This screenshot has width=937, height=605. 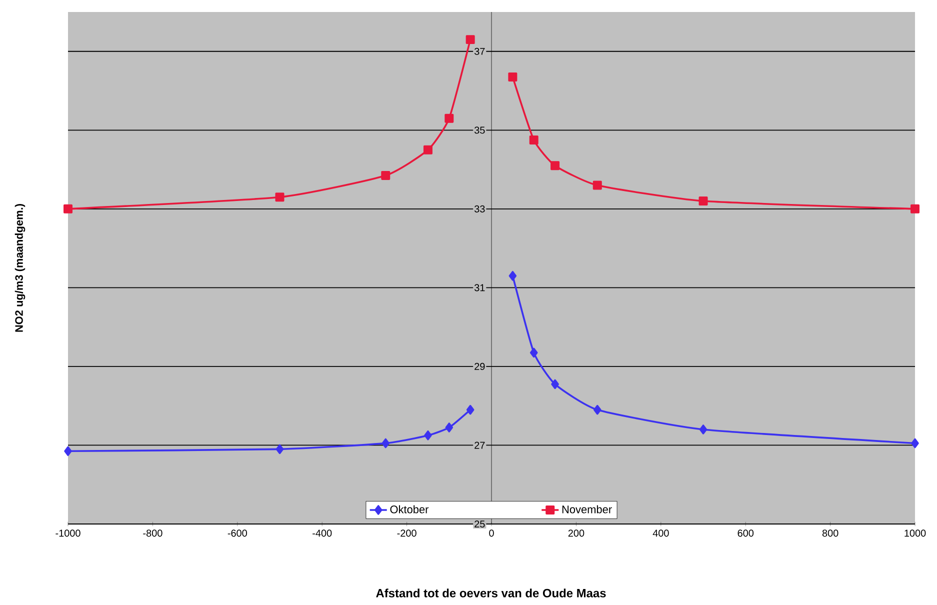 What do you see at coordinates (409, 509) in the screenshot?
I see `legend-label: Oktober` at bounding box center [409, 509].